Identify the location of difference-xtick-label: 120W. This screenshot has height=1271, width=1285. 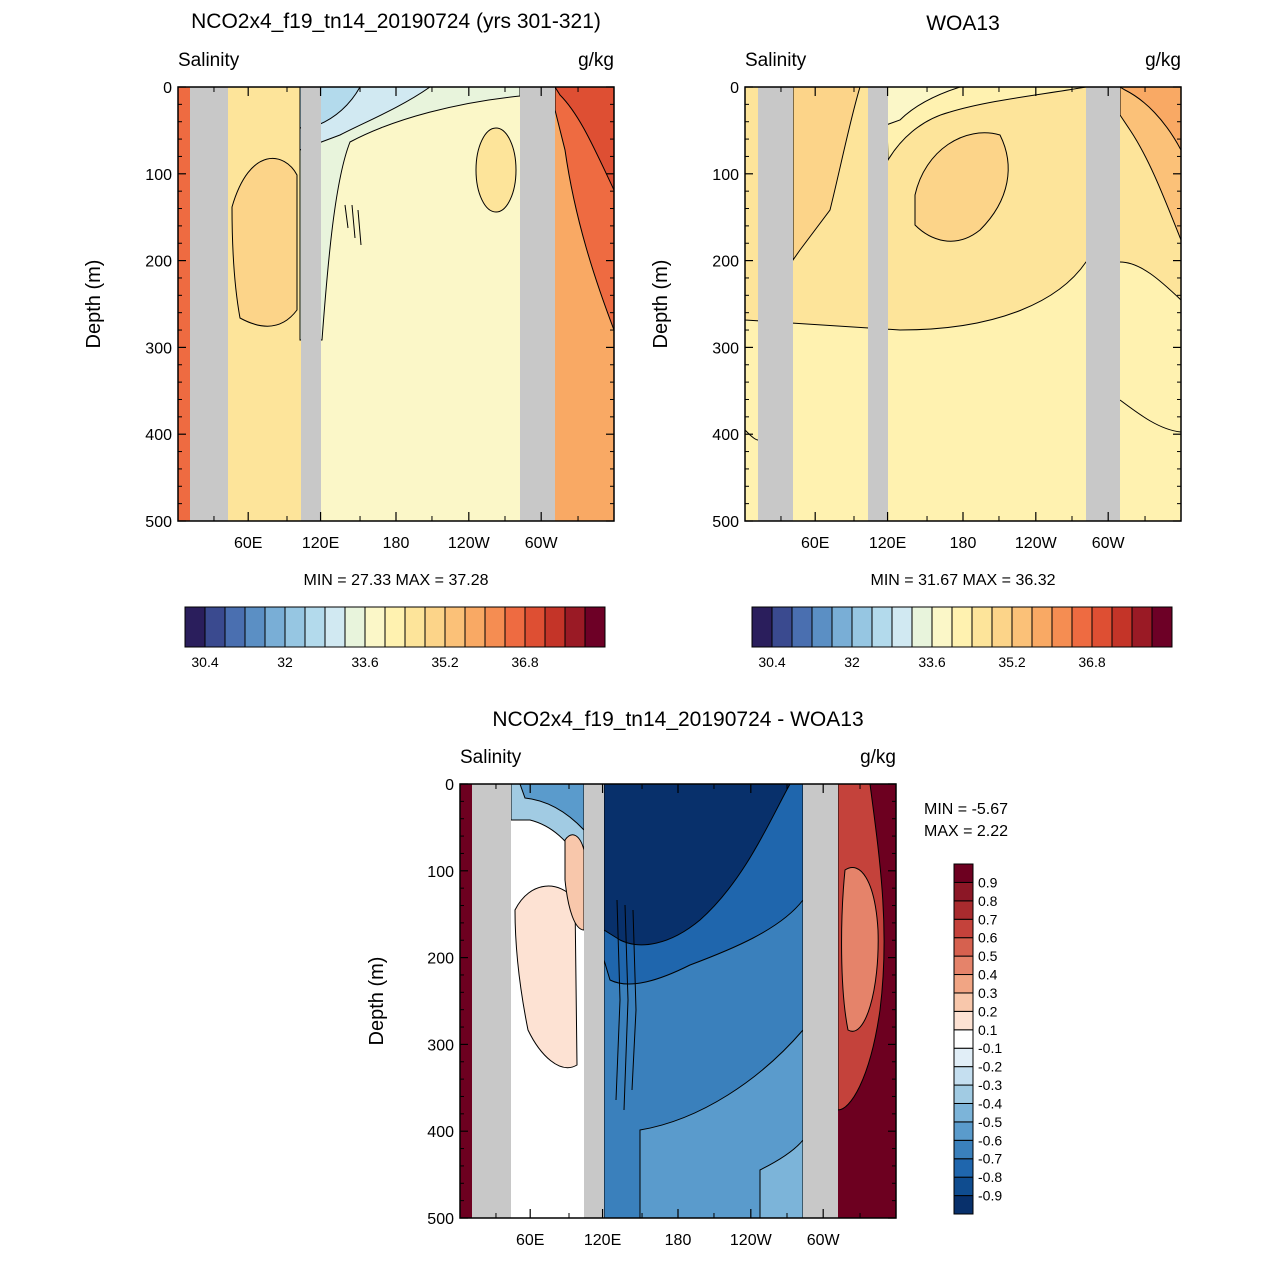
(751, 1240).